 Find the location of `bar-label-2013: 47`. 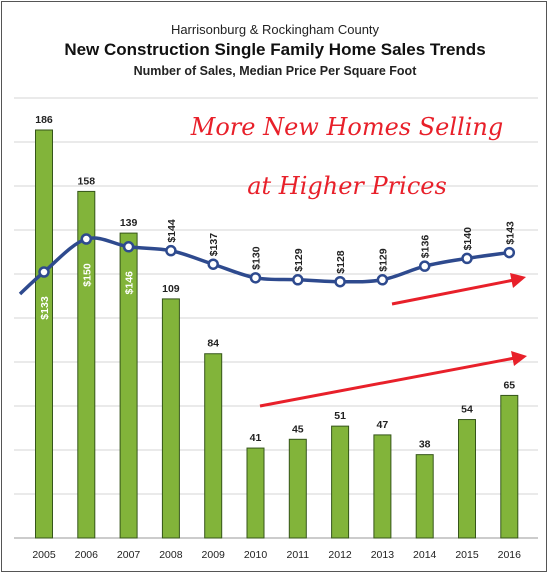

bar-label-2013: 47 is located at coordinates (383, 425).